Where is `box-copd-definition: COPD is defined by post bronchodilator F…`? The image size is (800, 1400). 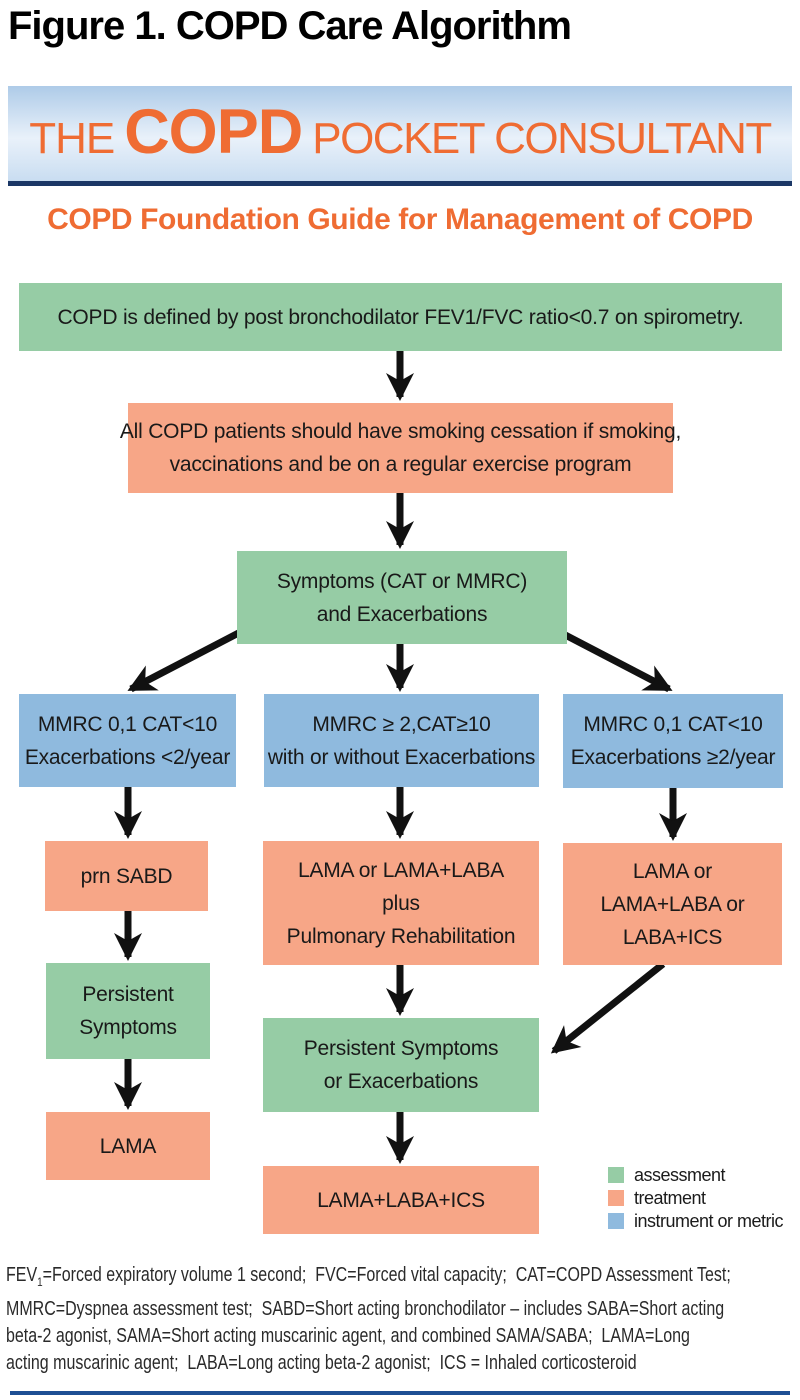 box-copd-definition: COPD is defined by post bronchodilator F… is located at coordinates (400, 317).